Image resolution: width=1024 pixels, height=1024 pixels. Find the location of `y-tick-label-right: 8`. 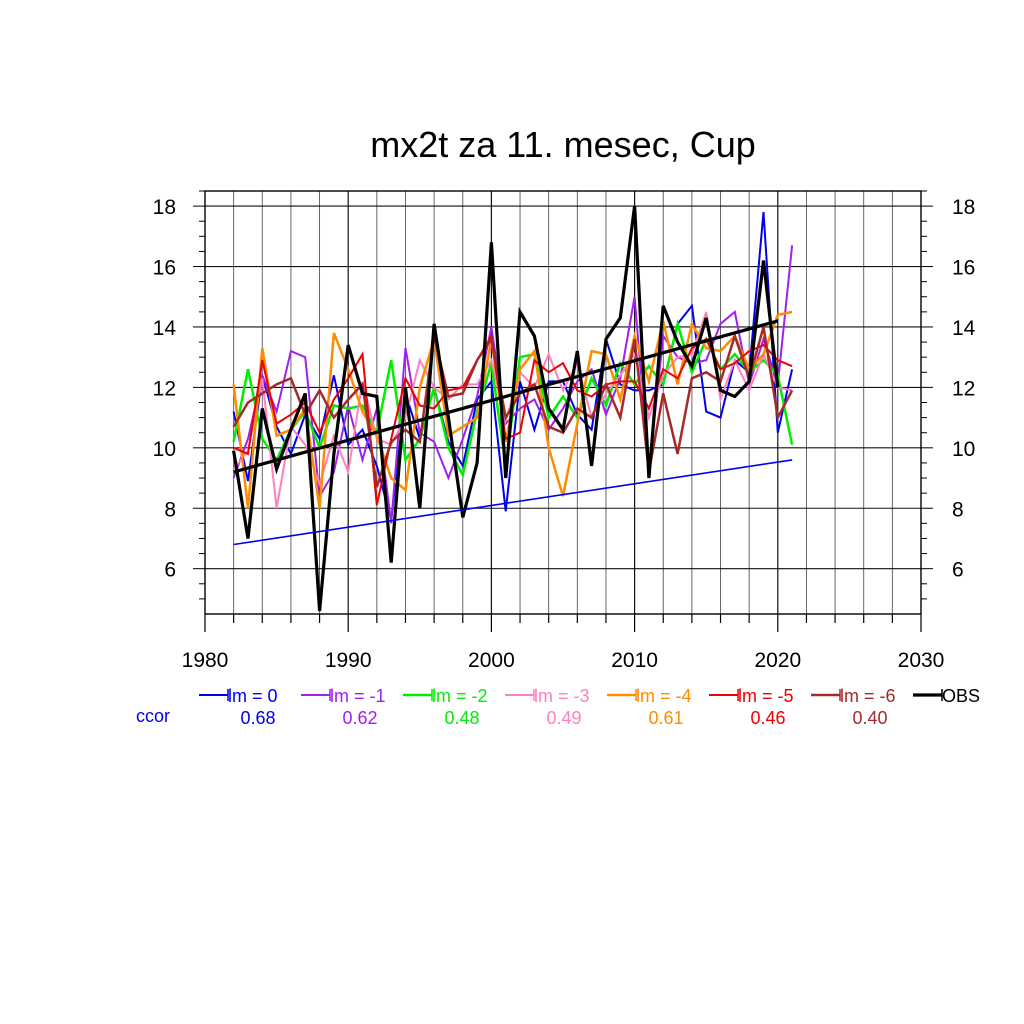

y-tick-label-right: 8 is located at coordinates (958, 509).